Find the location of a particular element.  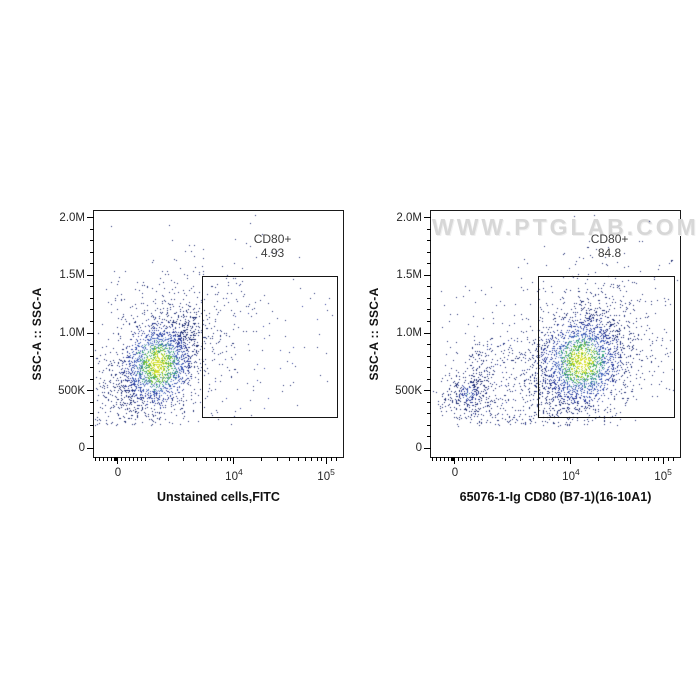

gate-label: CD80+ 84.8 is located at coordinates (610, 246).